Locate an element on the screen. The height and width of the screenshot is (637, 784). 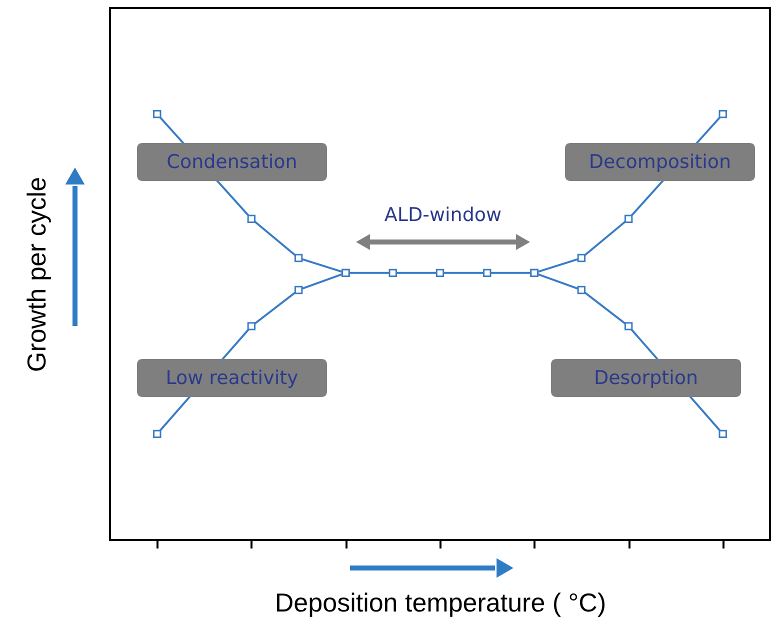
annotation: Desorption is located at coordinates (646, 378).